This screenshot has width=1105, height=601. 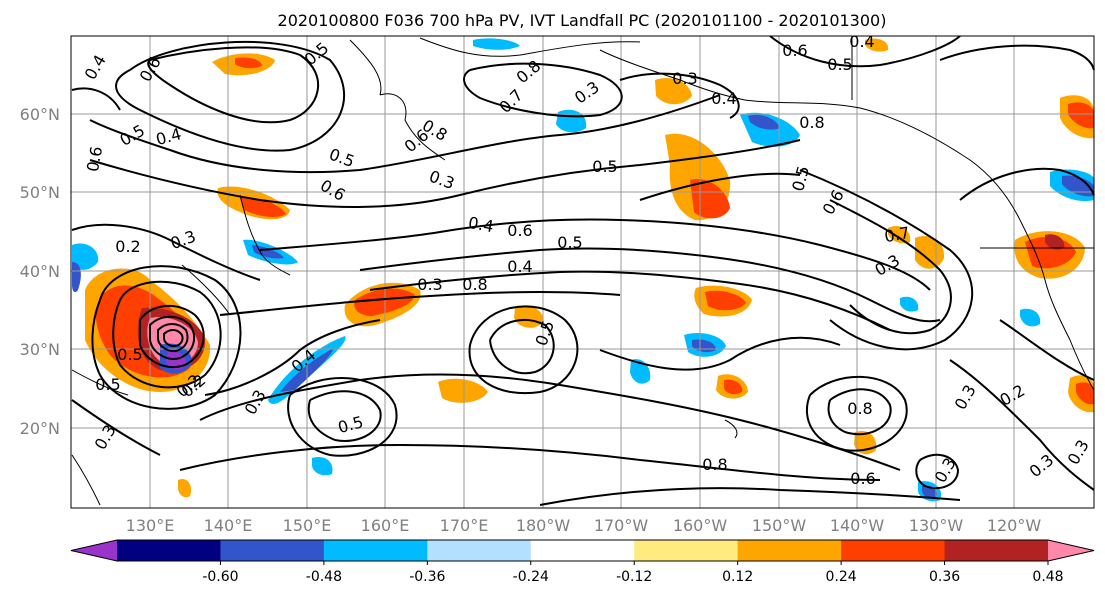 What do you see at coordinates (150, 525) in the screenshot?
I see `lon-label: 130°E` at bounding box center [150, 525].